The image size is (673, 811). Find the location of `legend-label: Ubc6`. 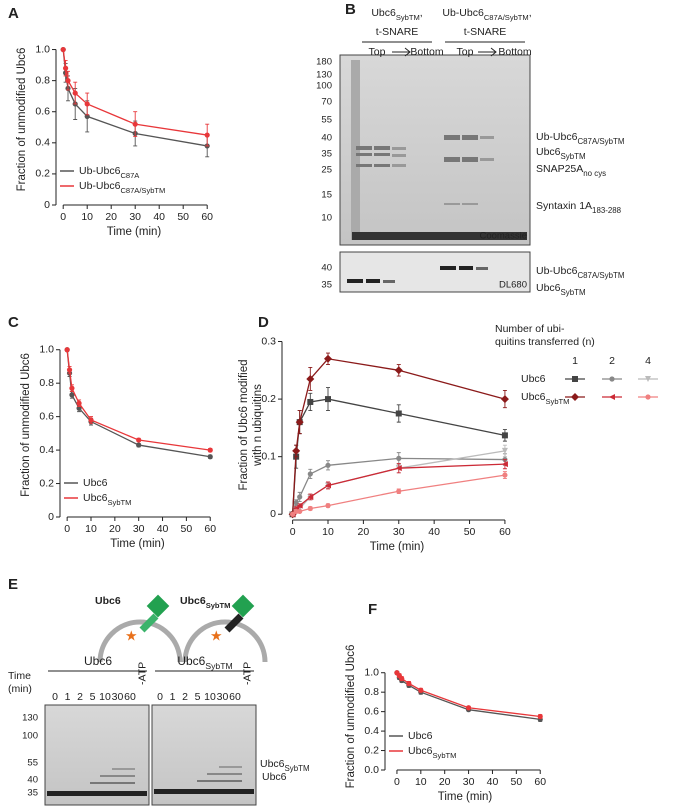

legend-label: Ubc6 is located at coordinates (420, 736).